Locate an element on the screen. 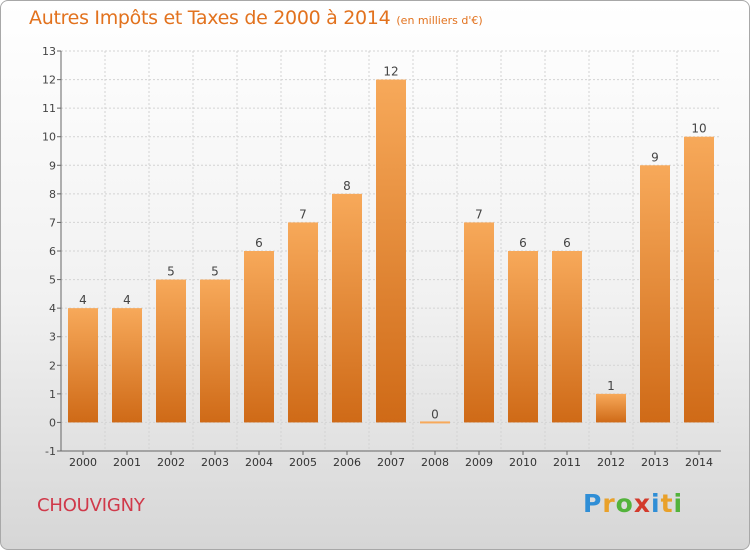 This screenshot has width=750, height=550. y-tick-label: -1 is located at coordinates (50, 451).